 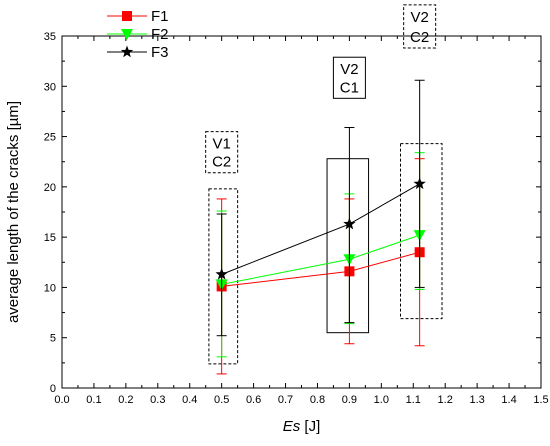 What do you see at coordinates (349, 400) in the screenshot?
I see `x-tick-label: 0.9` at bounding box center [349, 400].